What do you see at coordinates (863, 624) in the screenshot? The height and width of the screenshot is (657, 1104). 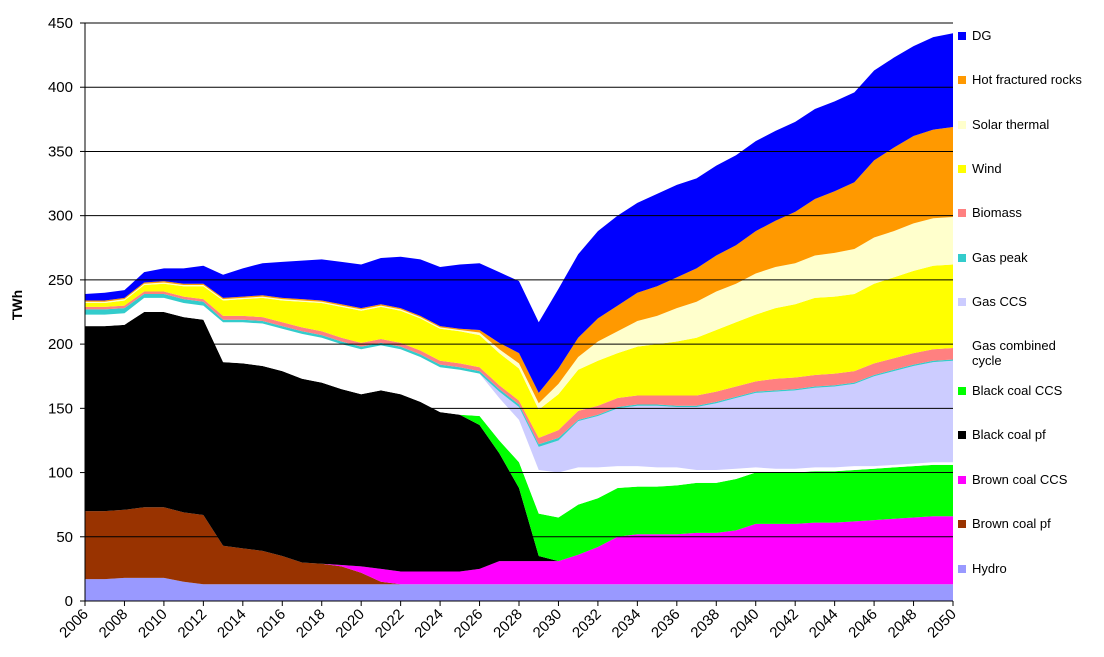 I see `x-tick-label: 2046` at bounding box center [863, 624].